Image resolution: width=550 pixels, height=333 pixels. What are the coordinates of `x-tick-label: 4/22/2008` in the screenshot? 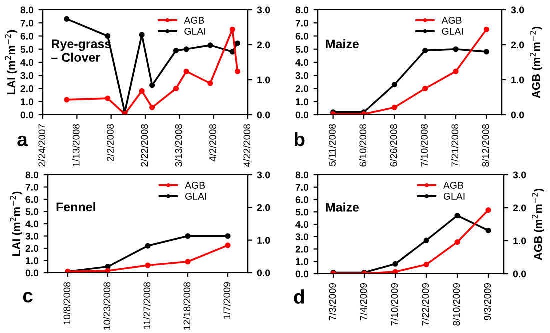 It's located at (247, 146).